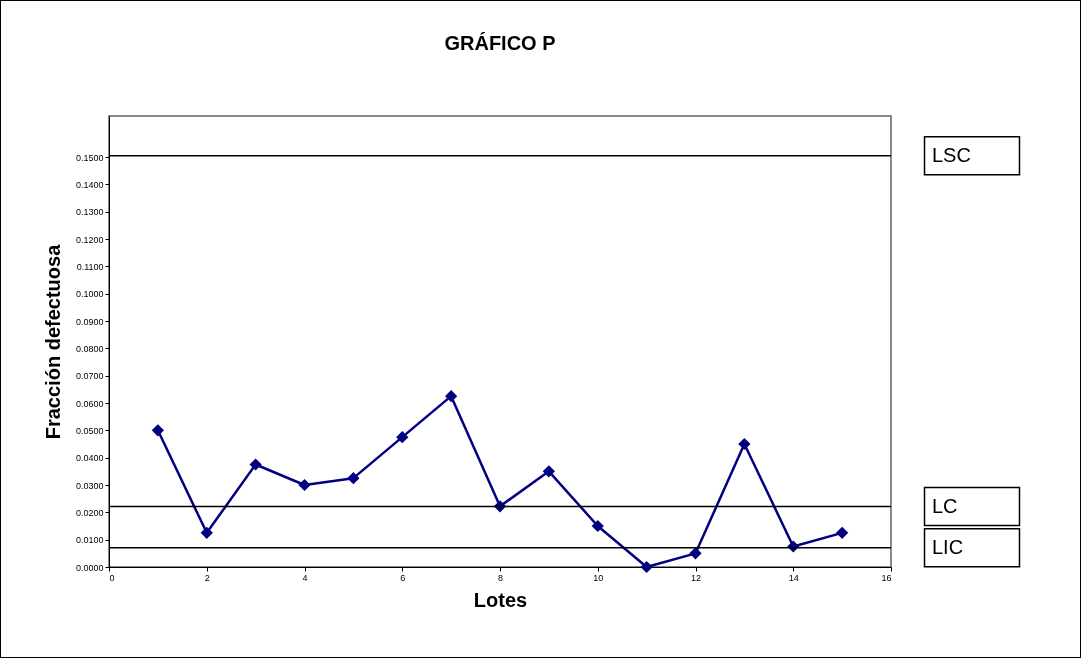  Describe the element at coordinates (89, 321) in the screenshot. I see `y-tick-label: 0.0900` at that location.